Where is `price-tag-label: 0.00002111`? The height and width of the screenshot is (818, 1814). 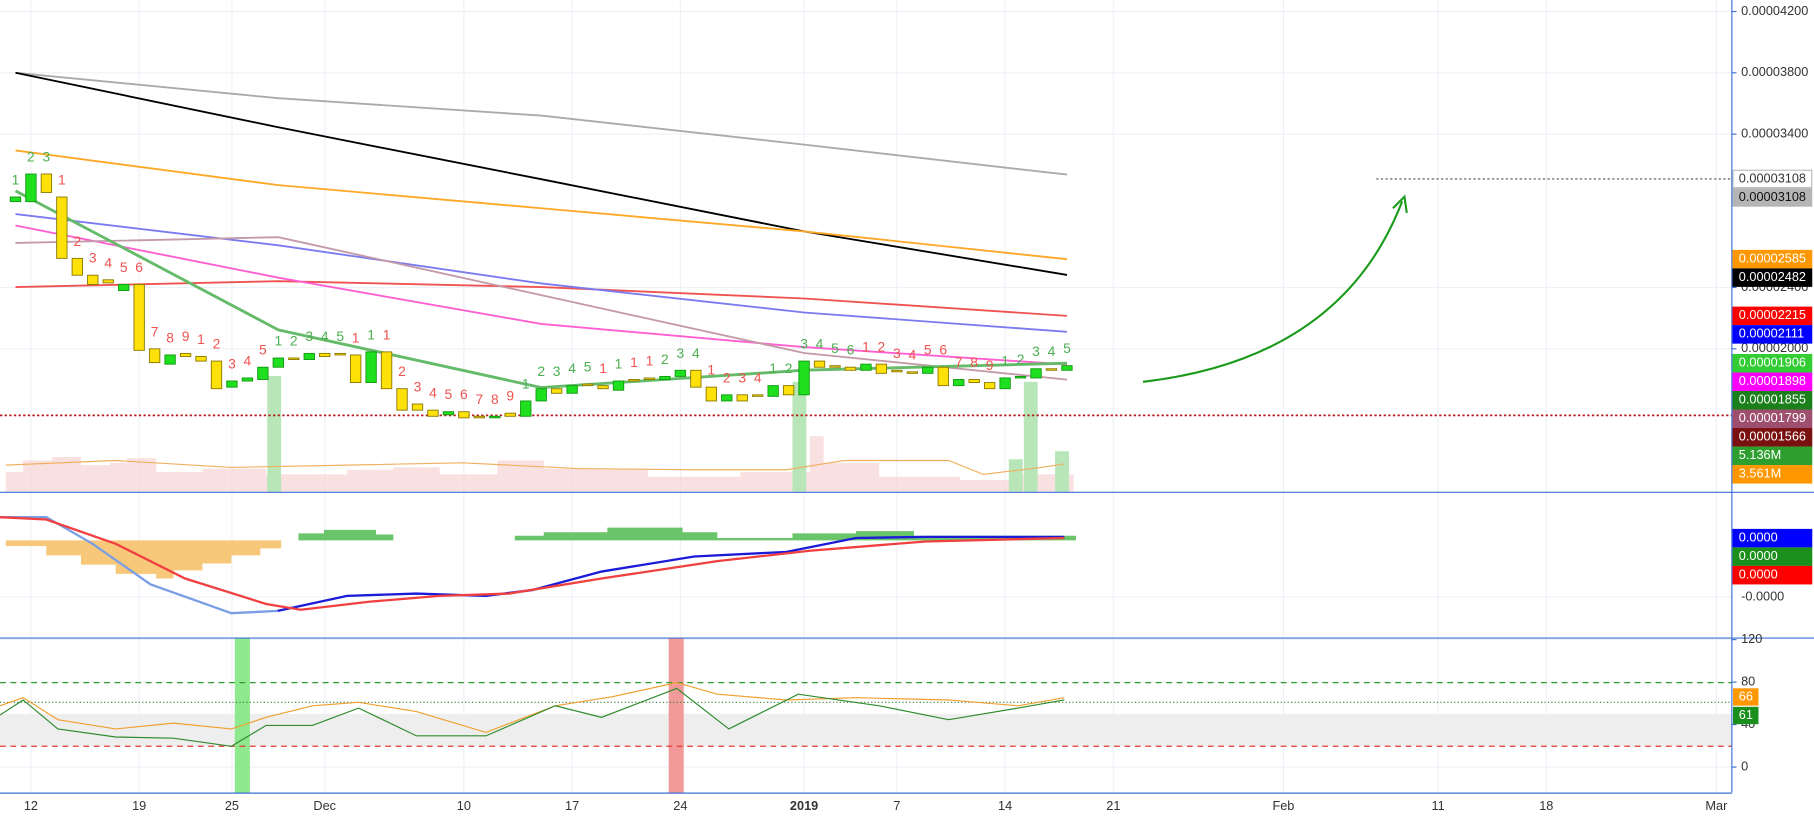
price-tag-label: 0.00002111 is located at coordinates (1771, 333).